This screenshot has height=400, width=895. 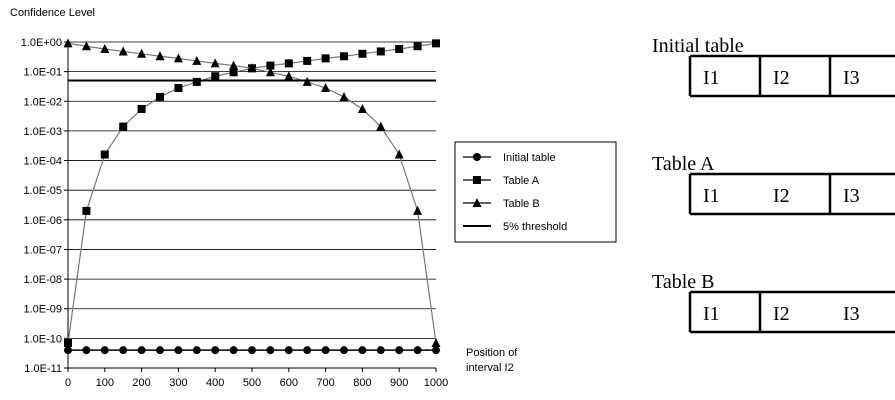 What do you see at coordinates (178, 383) in the screenshot?
I see `x-tick-label: 300` at bounding box center [178, 383].